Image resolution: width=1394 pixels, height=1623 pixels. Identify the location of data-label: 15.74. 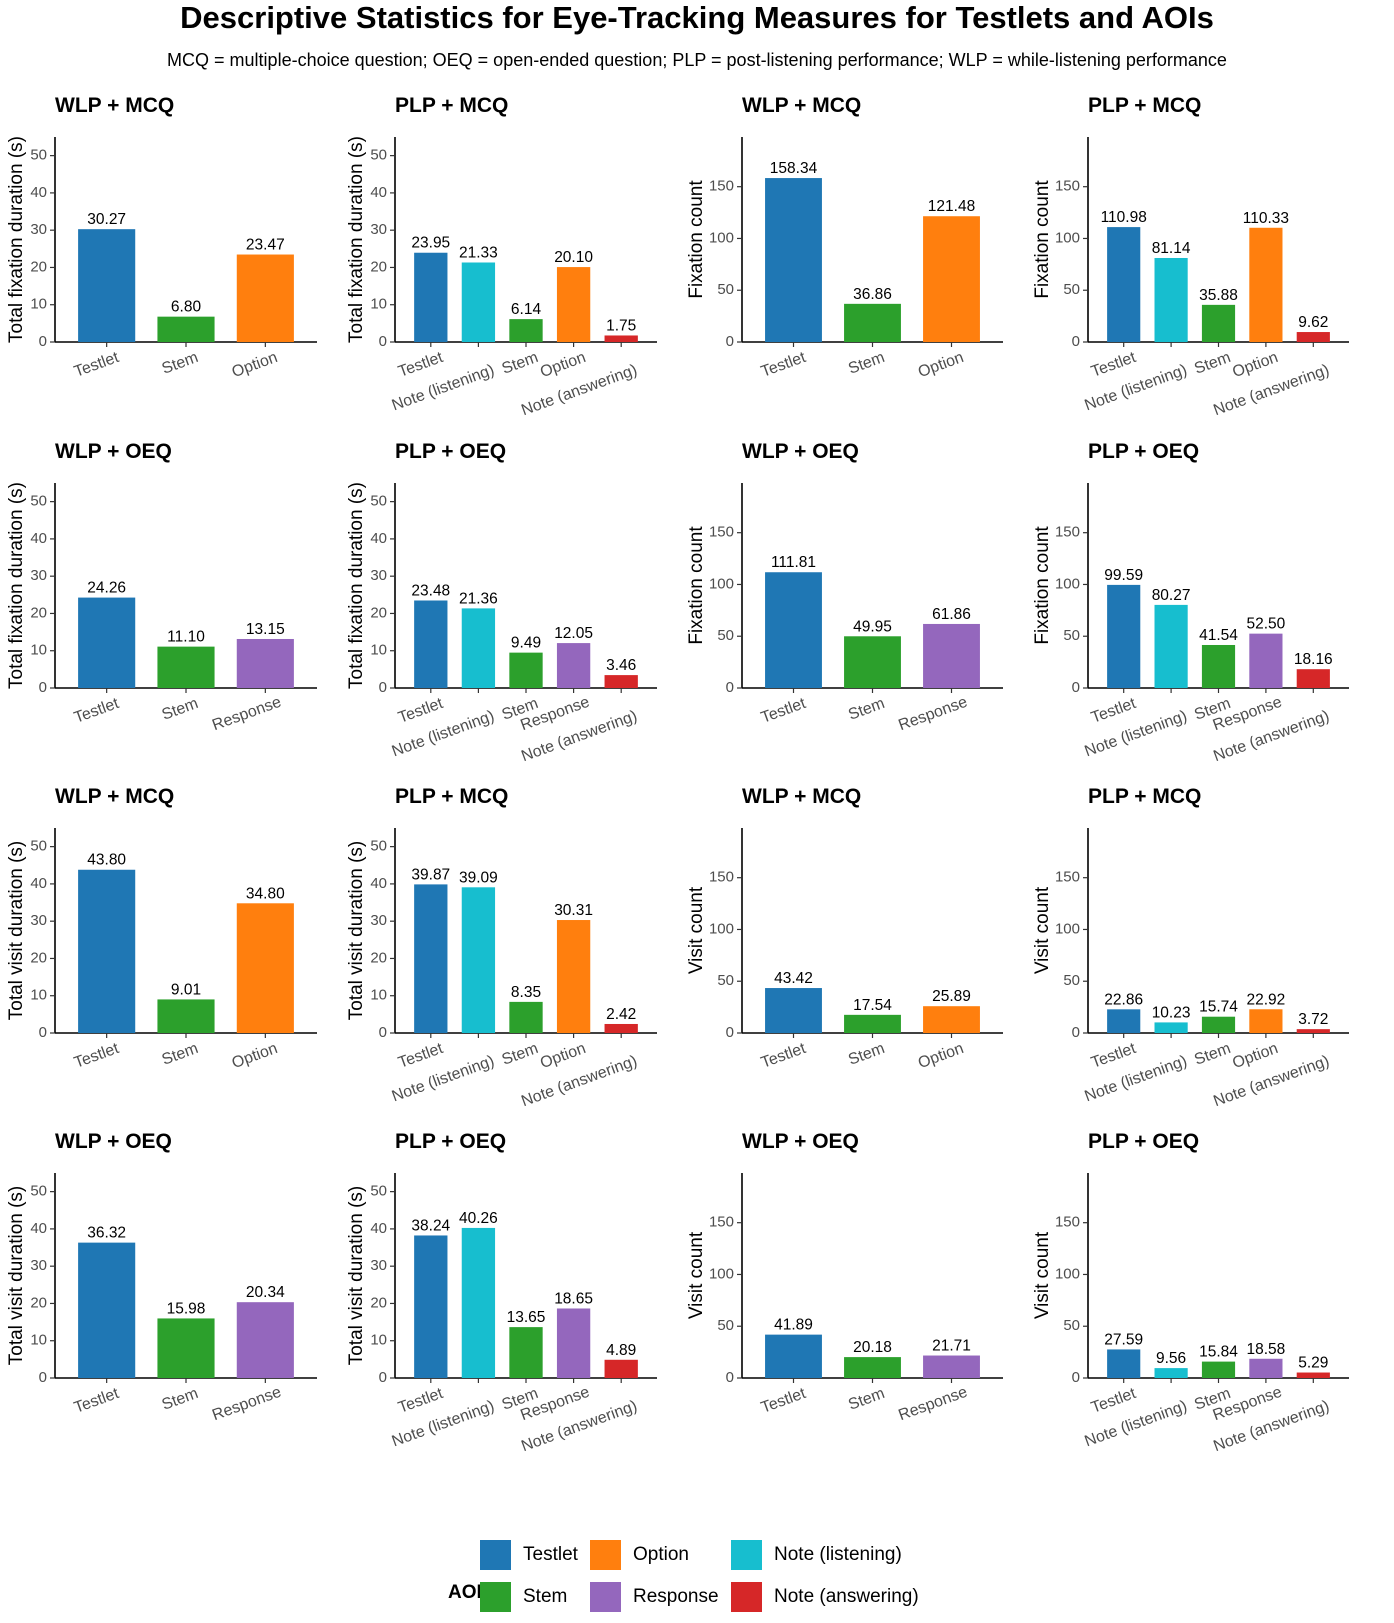
(1218, 1007).